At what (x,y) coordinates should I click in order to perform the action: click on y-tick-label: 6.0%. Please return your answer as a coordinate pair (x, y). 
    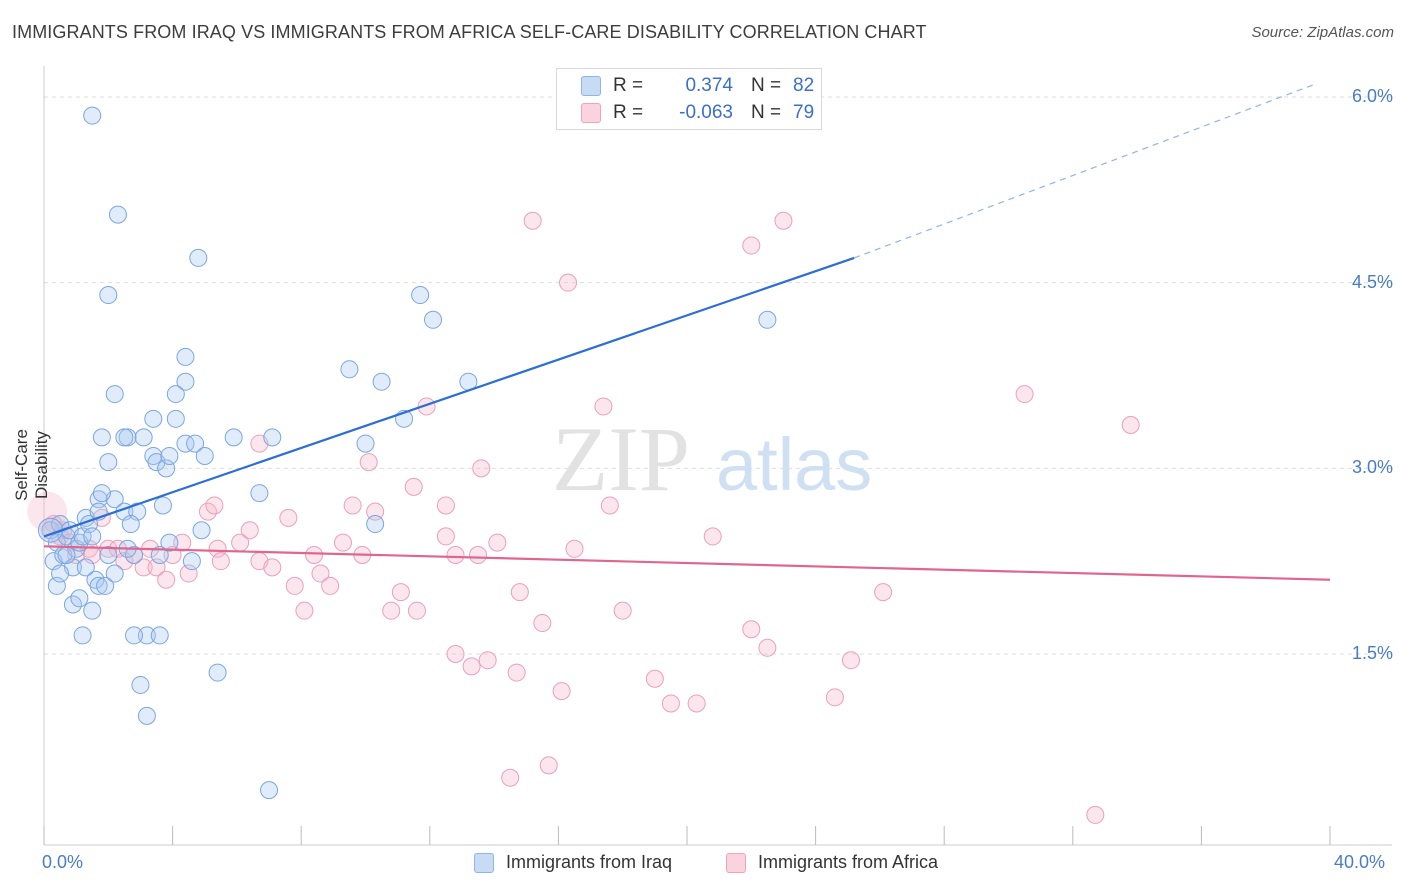
    Looking at the image, I should click on (1372, 96).